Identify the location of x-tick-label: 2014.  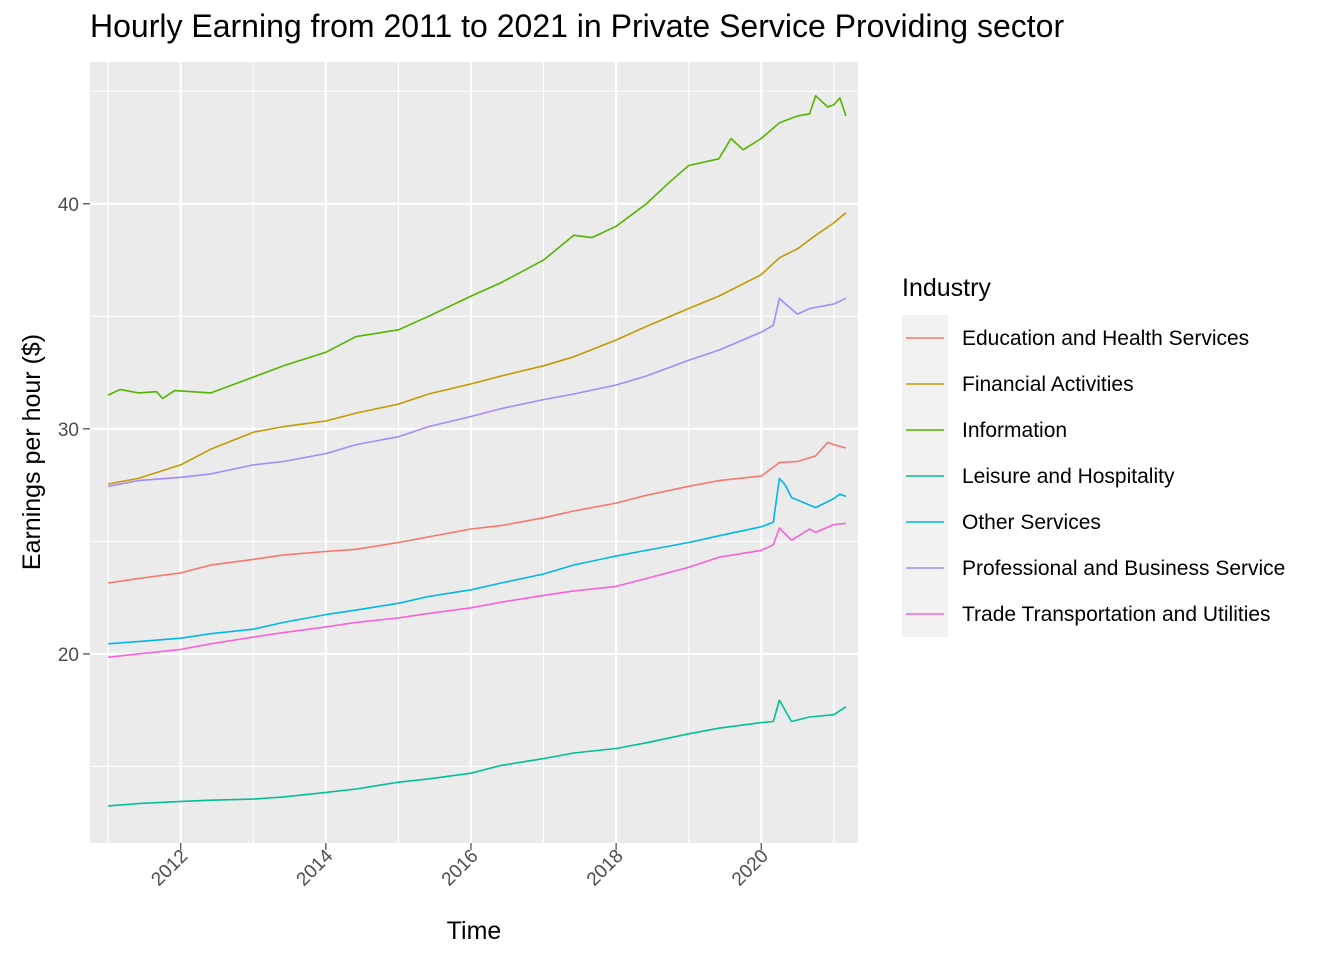
(315, 867).